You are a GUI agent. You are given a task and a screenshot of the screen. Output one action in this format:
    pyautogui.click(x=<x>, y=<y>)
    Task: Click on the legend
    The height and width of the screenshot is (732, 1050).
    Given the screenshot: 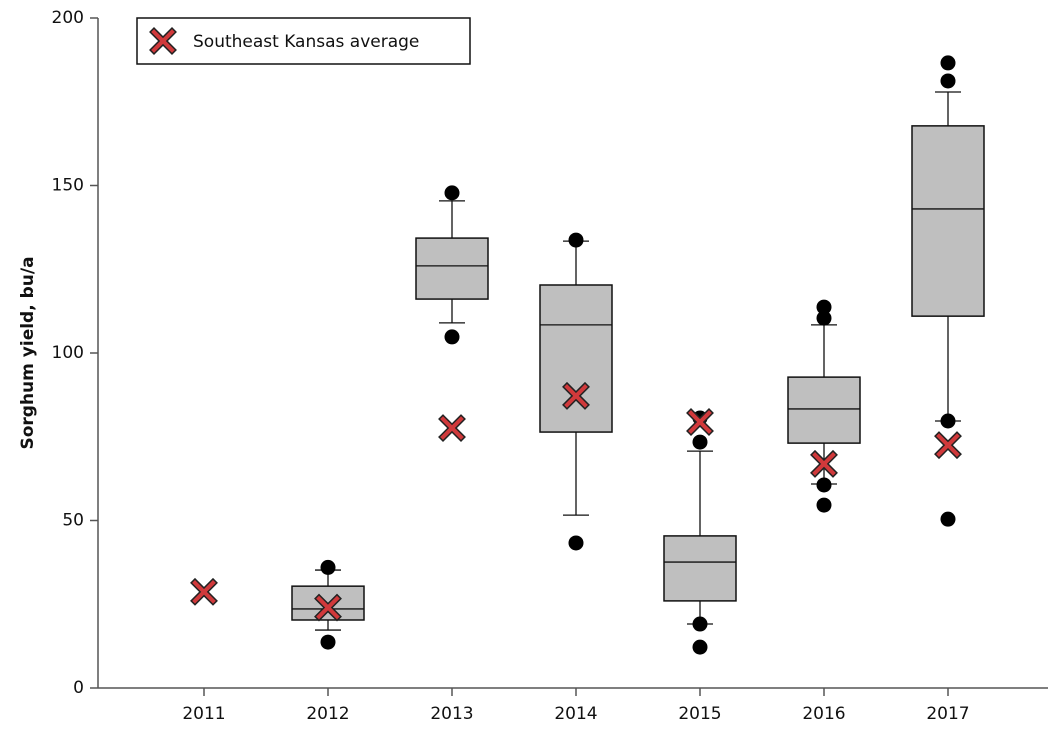 What is the action you would take?
    pyautogui.click(x=303, y=41)
    